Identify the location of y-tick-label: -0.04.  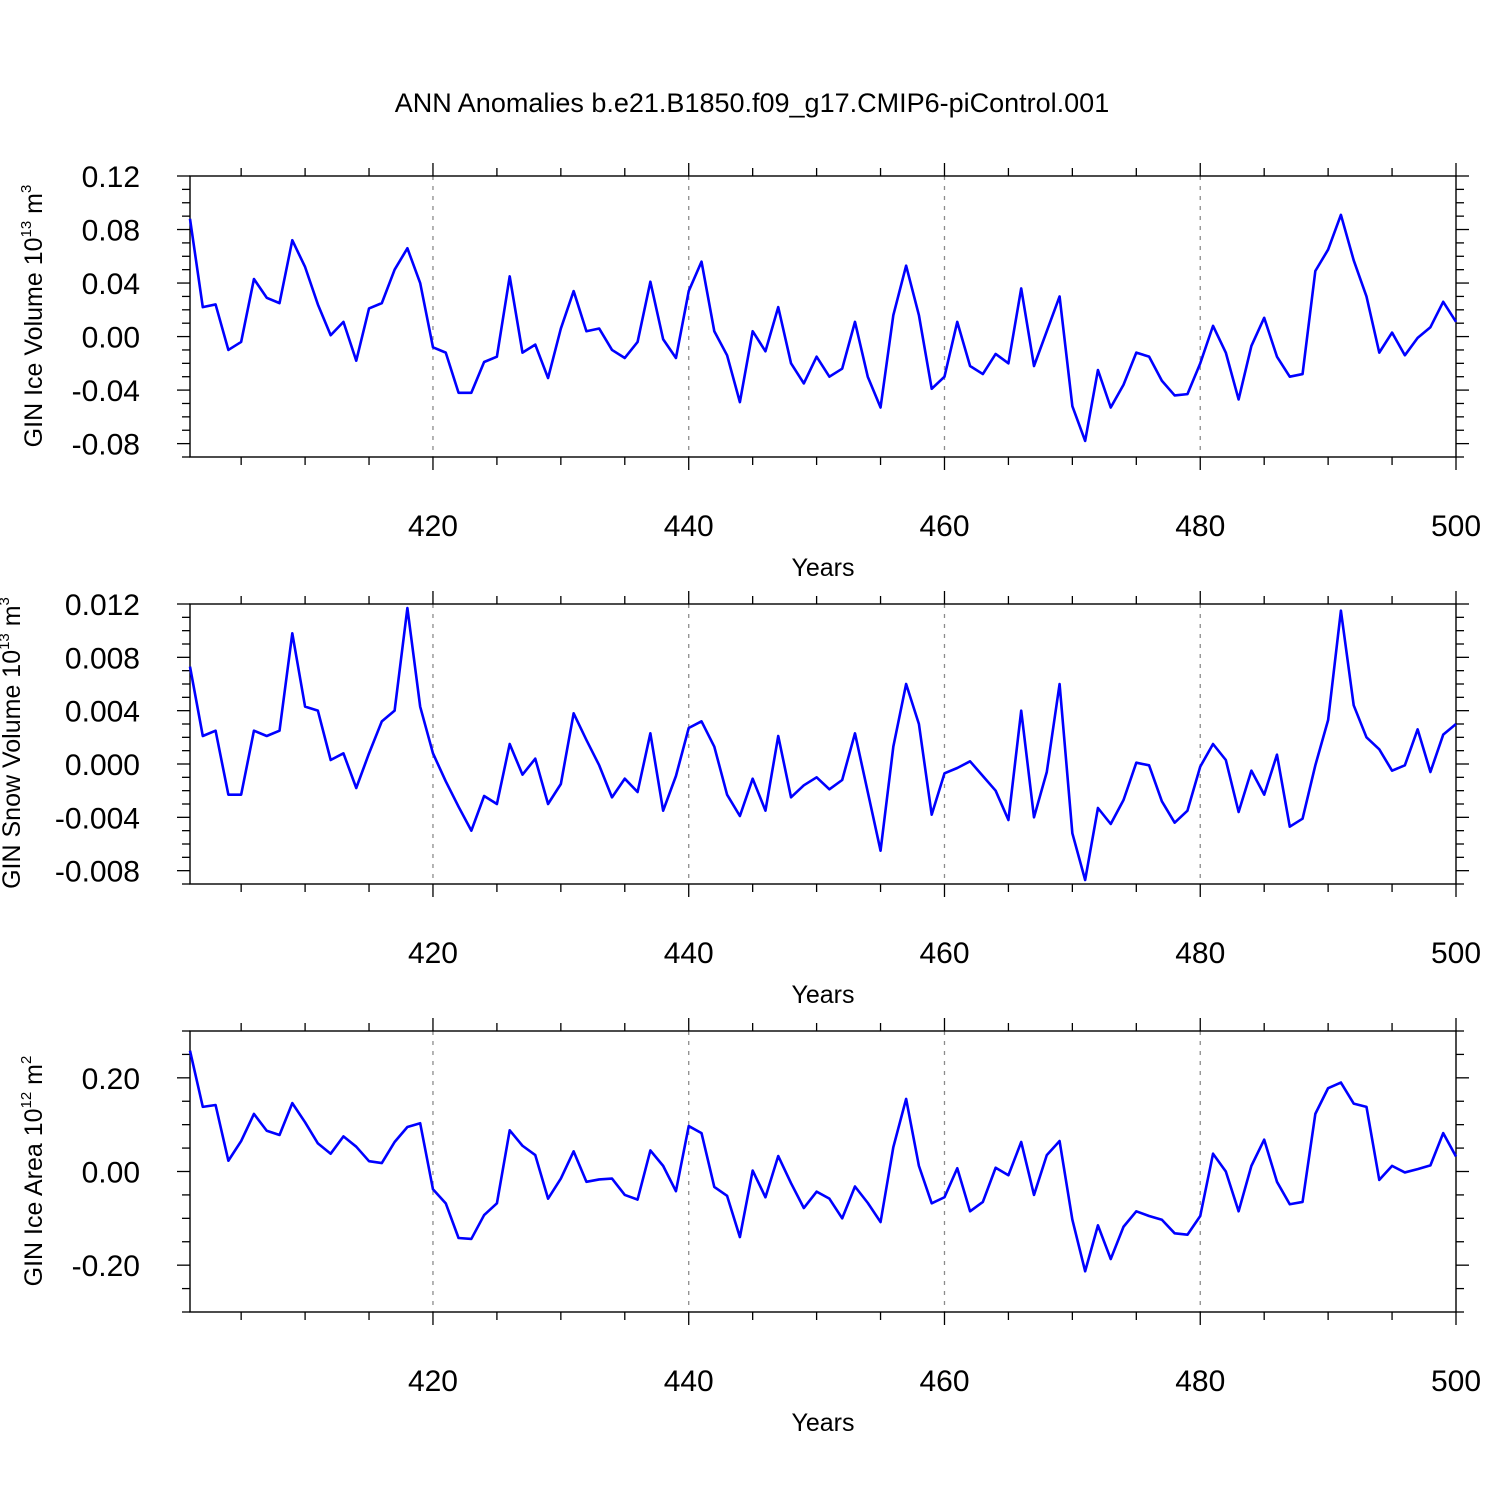
(106, 391).